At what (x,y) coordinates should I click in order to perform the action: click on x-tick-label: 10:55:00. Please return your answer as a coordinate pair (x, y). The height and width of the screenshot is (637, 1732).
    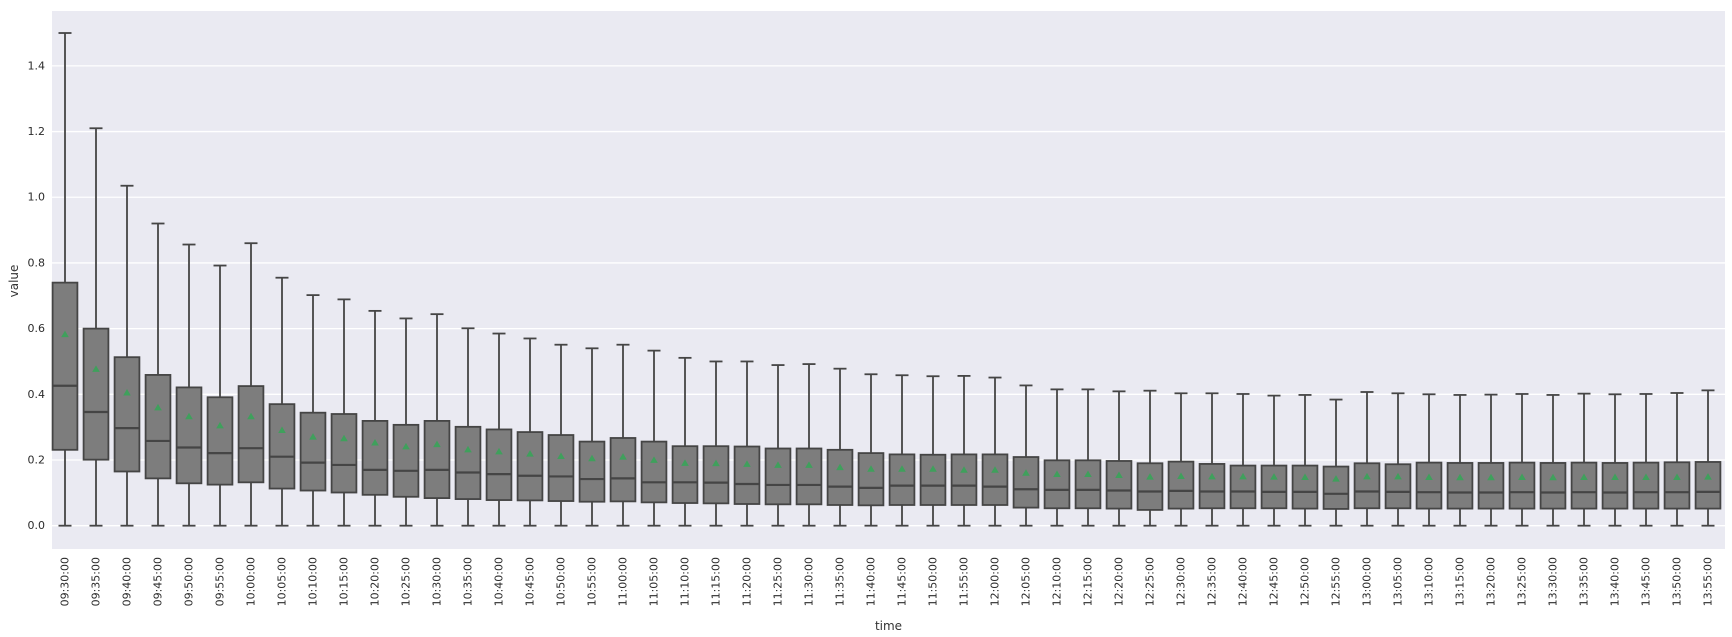
    Looking at the image, I should click on (592, 581).